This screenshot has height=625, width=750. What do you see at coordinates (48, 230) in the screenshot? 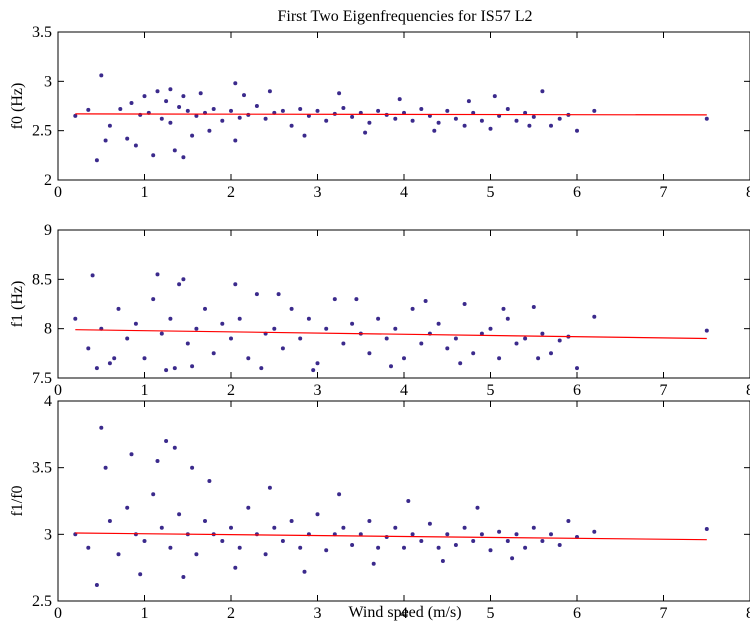
I see `y-tick-label: 9` at bounding box center [48, 230].